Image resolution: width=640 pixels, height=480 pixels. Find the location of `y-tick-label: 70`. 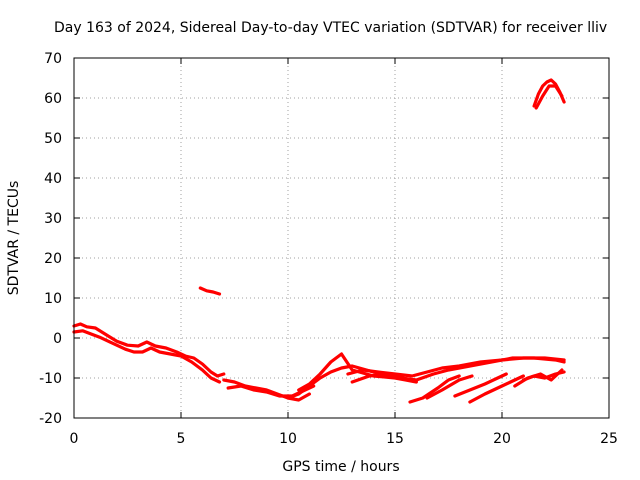

y-tick-label: 70 is located at coordinates (53, 59).